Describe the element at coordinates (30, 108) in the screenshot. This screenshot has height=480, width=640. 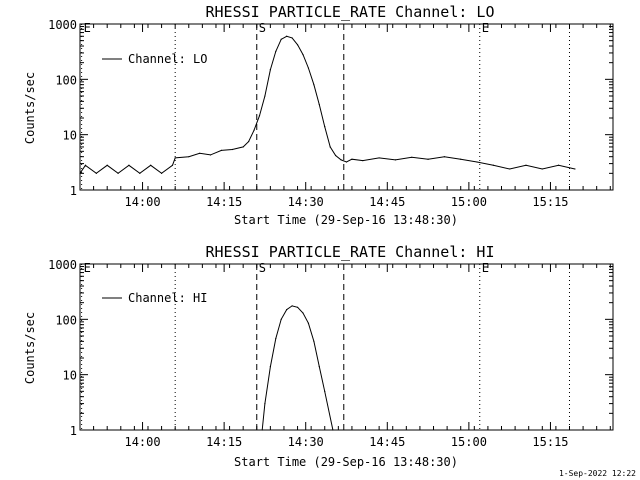
I see `y-axis-label: Counts/sec` at that location.